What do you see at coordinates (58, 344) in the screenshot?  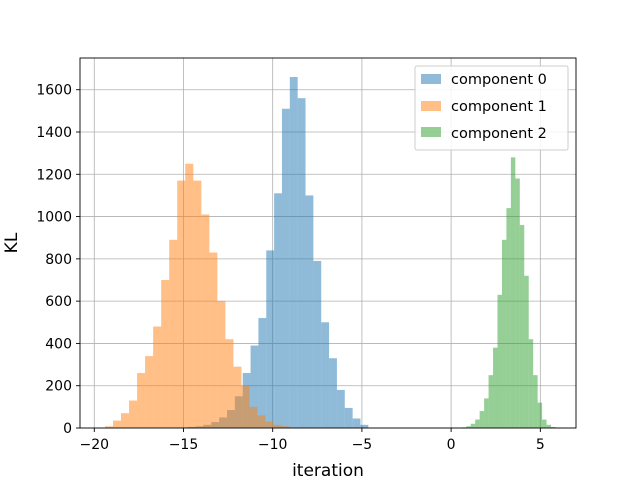 I see `y-tick-label: 400` at bounding box center [58, 344].